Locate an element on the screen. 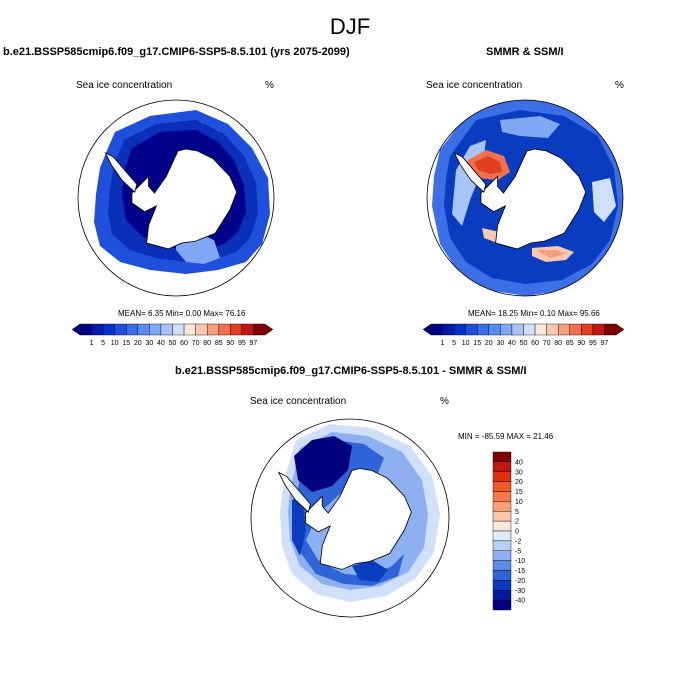 This screenshot has height=700, width=700. panel3-colorbar-tick-label: 30 is located at coordinates (519, 472).